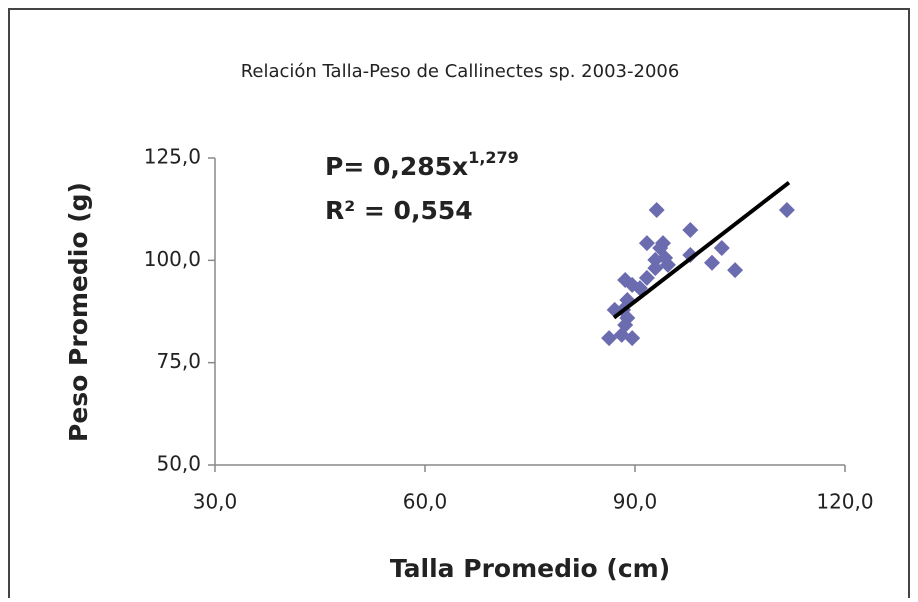 The height and width of the screenshot is (602, 918). Describe the element at coordinates (215, 502) in the screenshot. I see `x-tick-label: 30,0` at that location.